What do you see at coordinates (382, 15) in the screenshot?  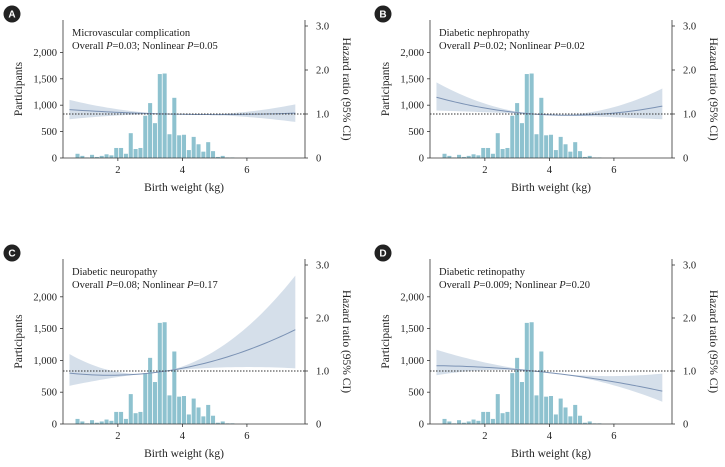 I see `panel-letter: B` at bounding box center [382, 15].